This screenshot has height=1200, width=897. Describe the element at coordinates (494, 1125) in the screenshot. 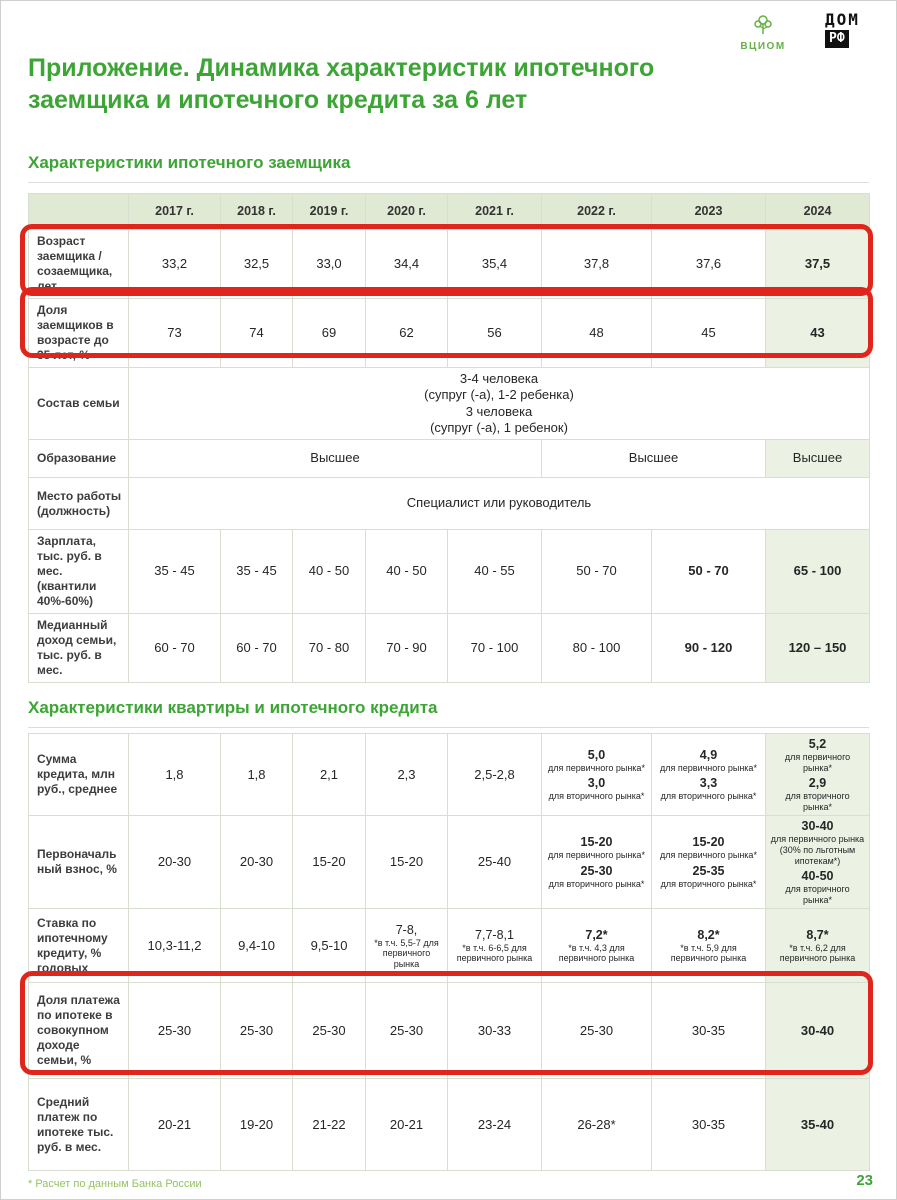

I see `value-cell: 23-24` at that location.